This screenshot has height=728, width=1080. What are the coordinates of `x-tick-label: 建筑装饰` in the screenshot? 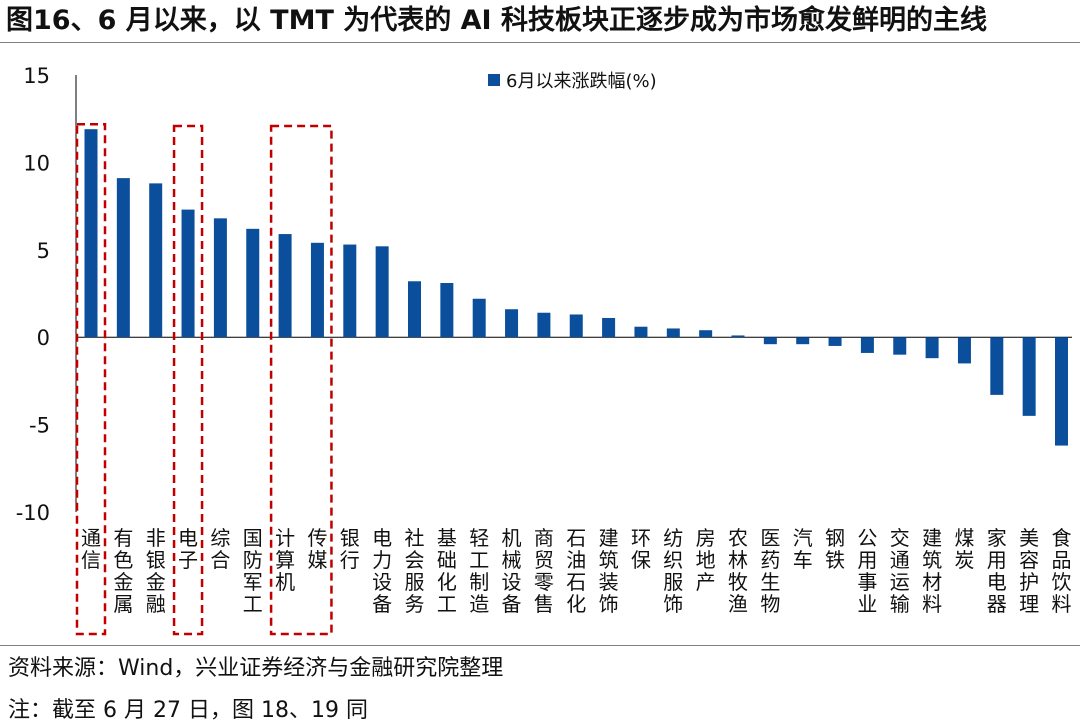 It's located at (609, 571).